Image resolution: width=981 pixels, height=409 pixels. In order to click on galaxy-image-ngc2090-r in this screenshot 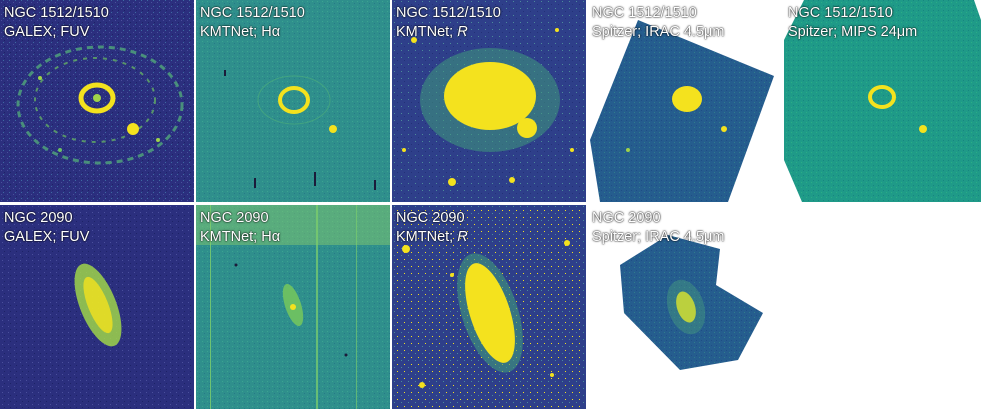, I will do `click(489, 307)`.